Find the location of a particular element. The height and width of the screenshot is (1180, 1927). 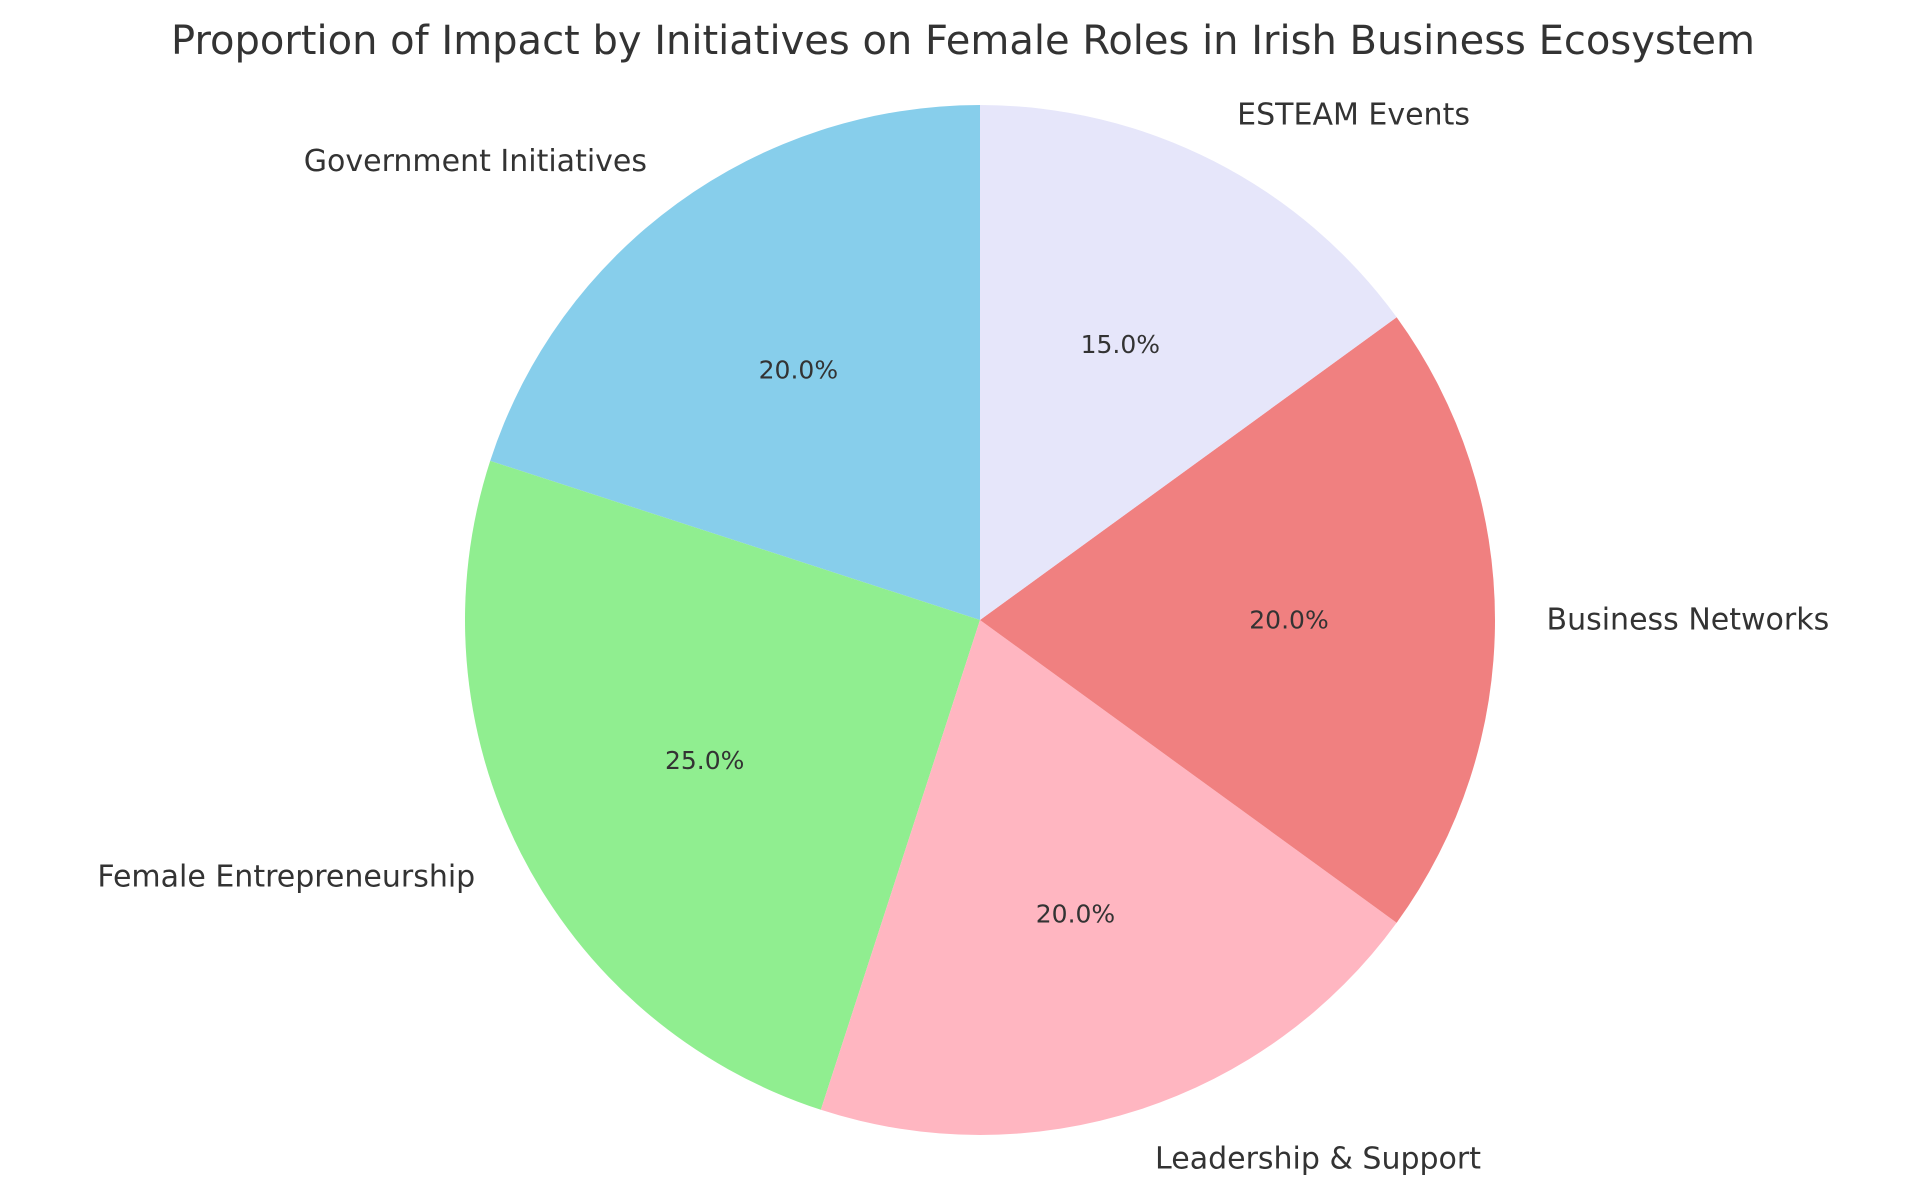

slice-label-esteam-events: ESTEAM Events is located at coordinates (1353, 115).